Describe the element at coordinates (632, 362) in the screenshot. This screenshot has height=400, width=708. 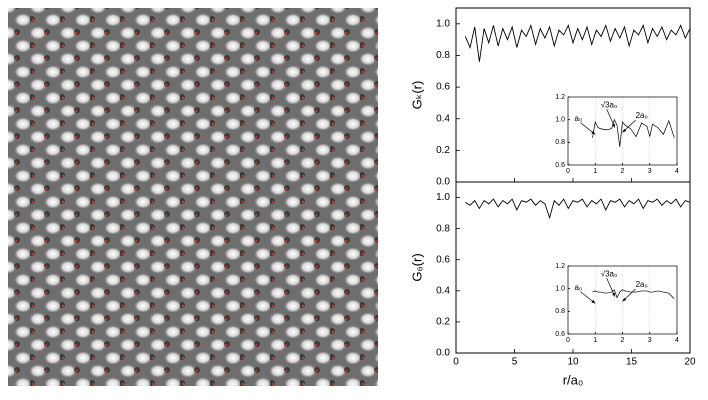
I see `x-tick-label: 15` at that location.